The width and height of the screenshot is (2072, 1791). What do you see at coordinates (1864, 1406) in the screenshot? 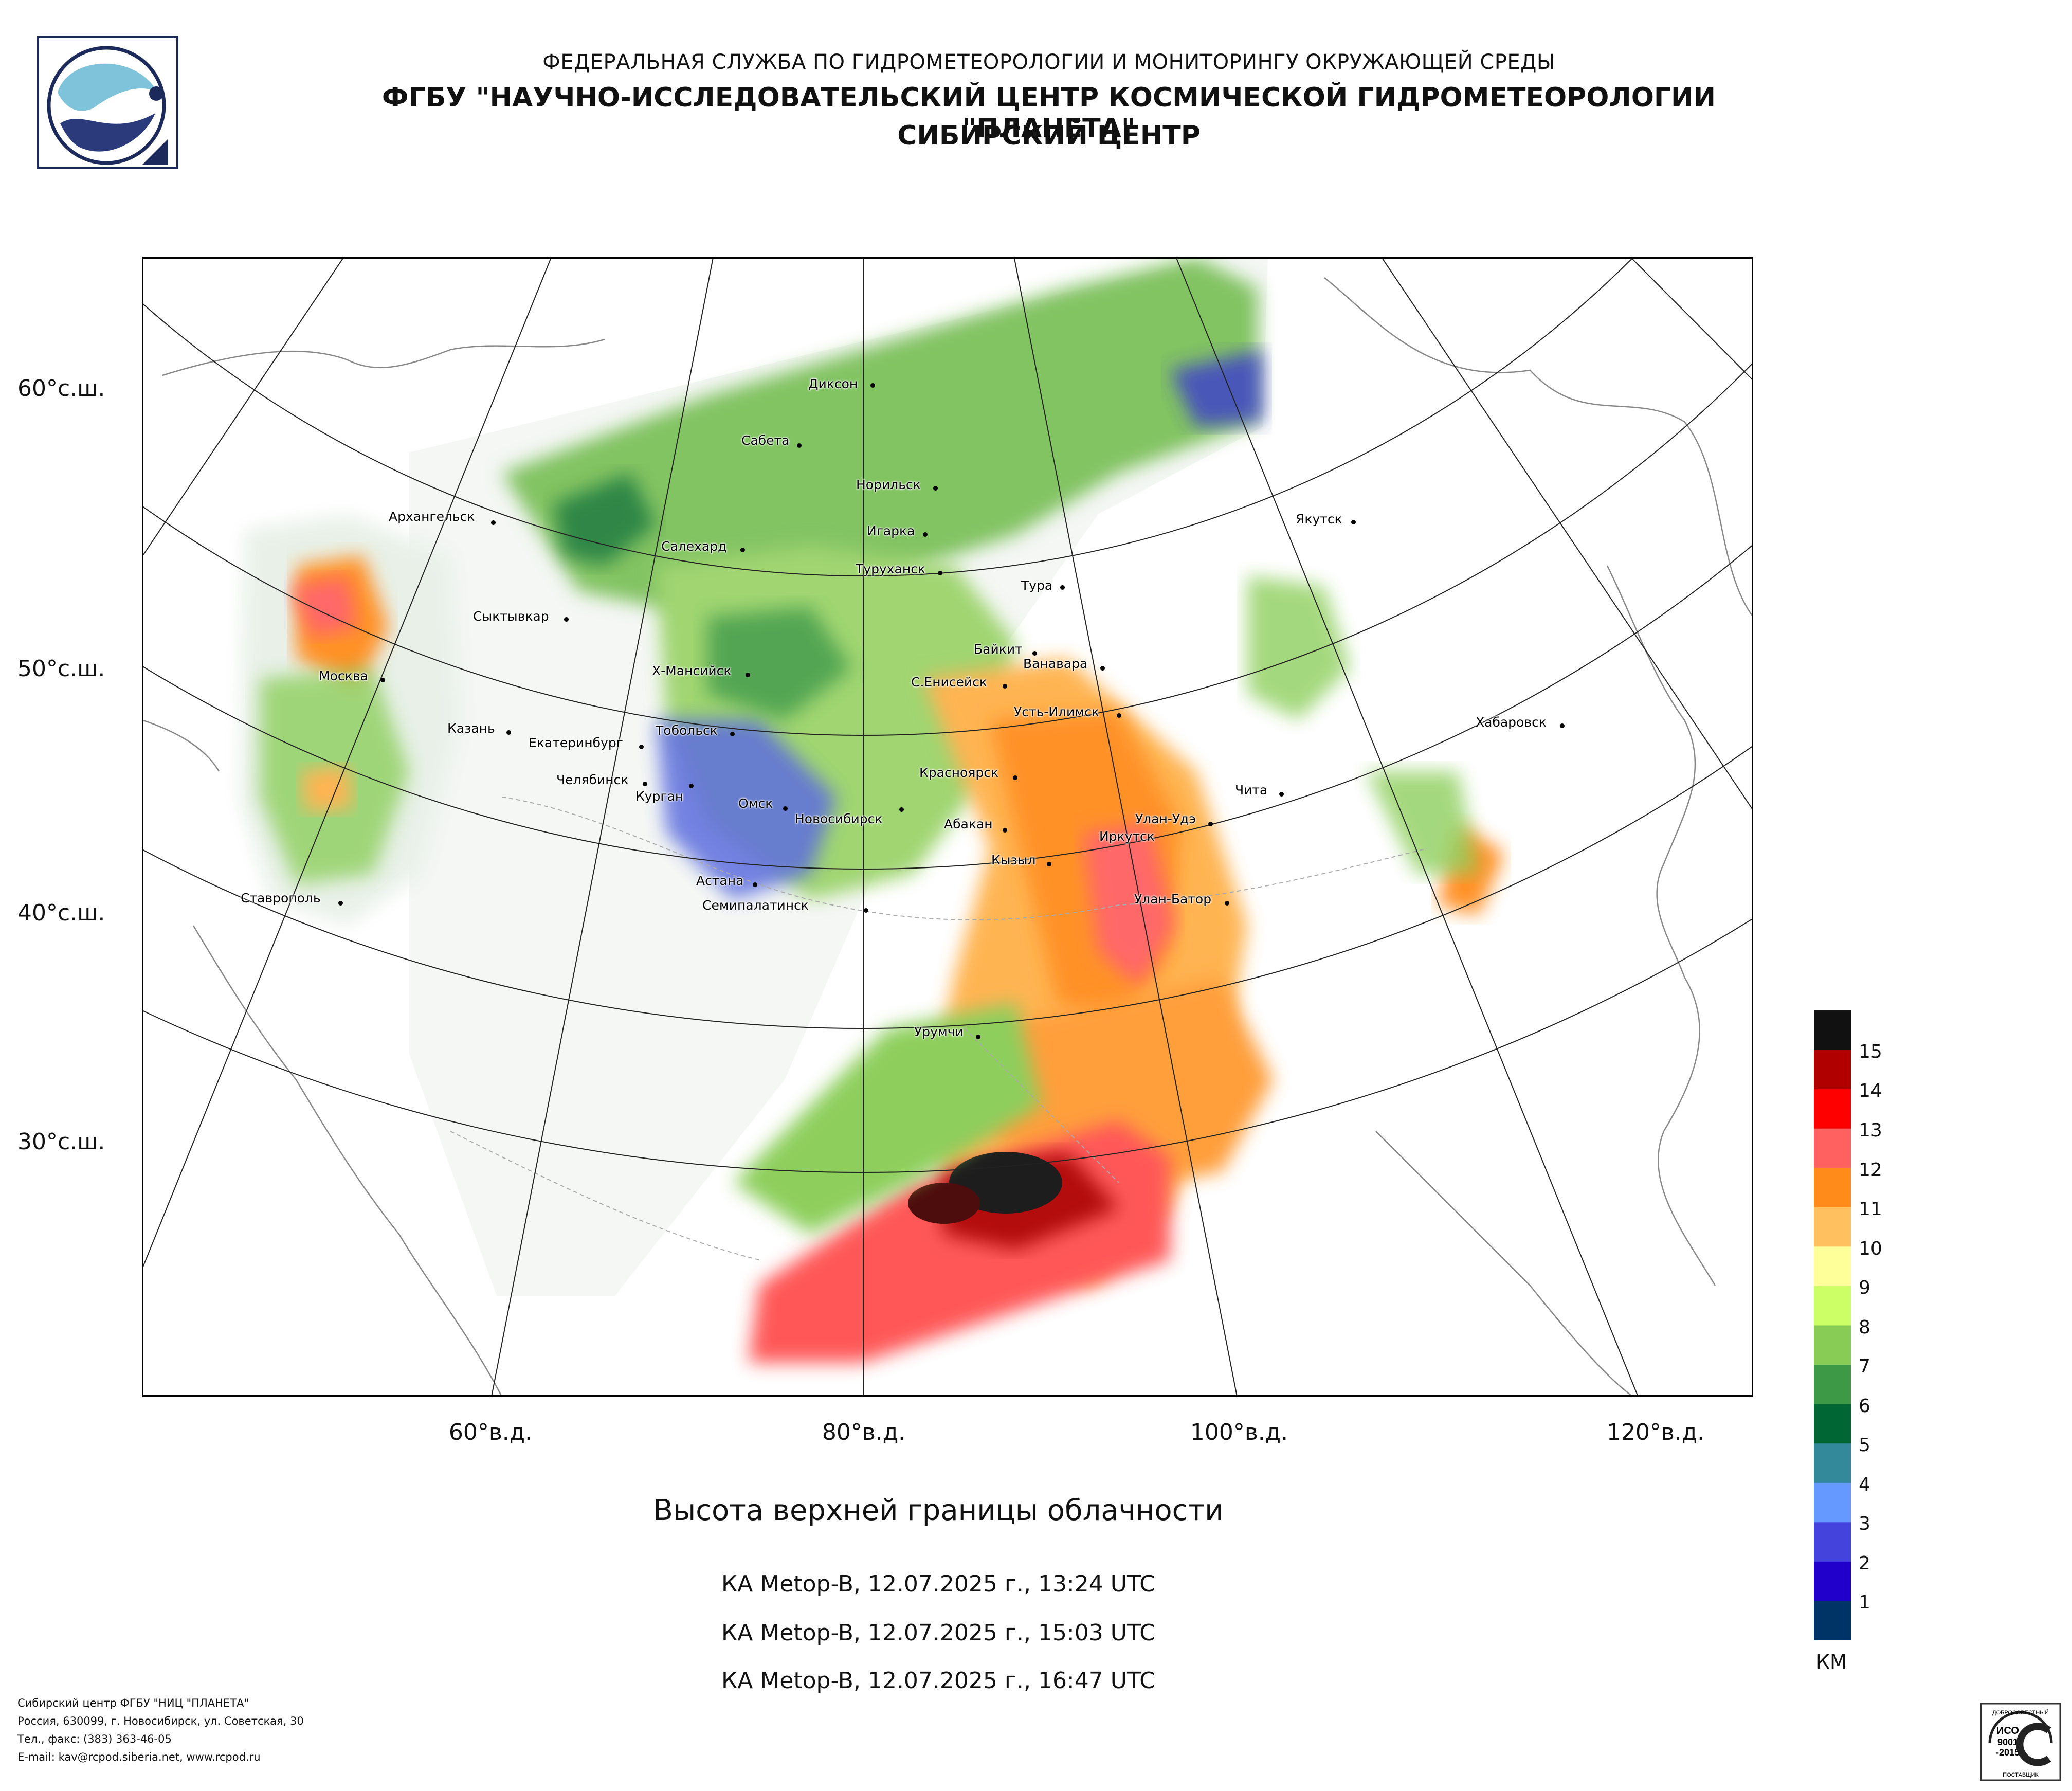
I see `legend-label: 6` at bounding box center [1864, 1406].